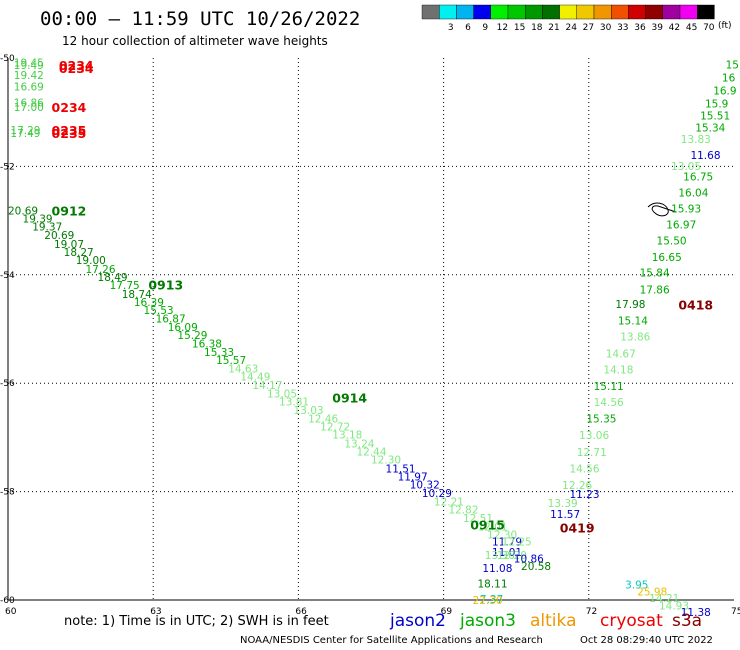 This screenshot has height=650, width=740. What do you see at coordinates (601, 419) in the screenshot?
I see `wave-height-label: 15.35` at bounding box center [601, 419].